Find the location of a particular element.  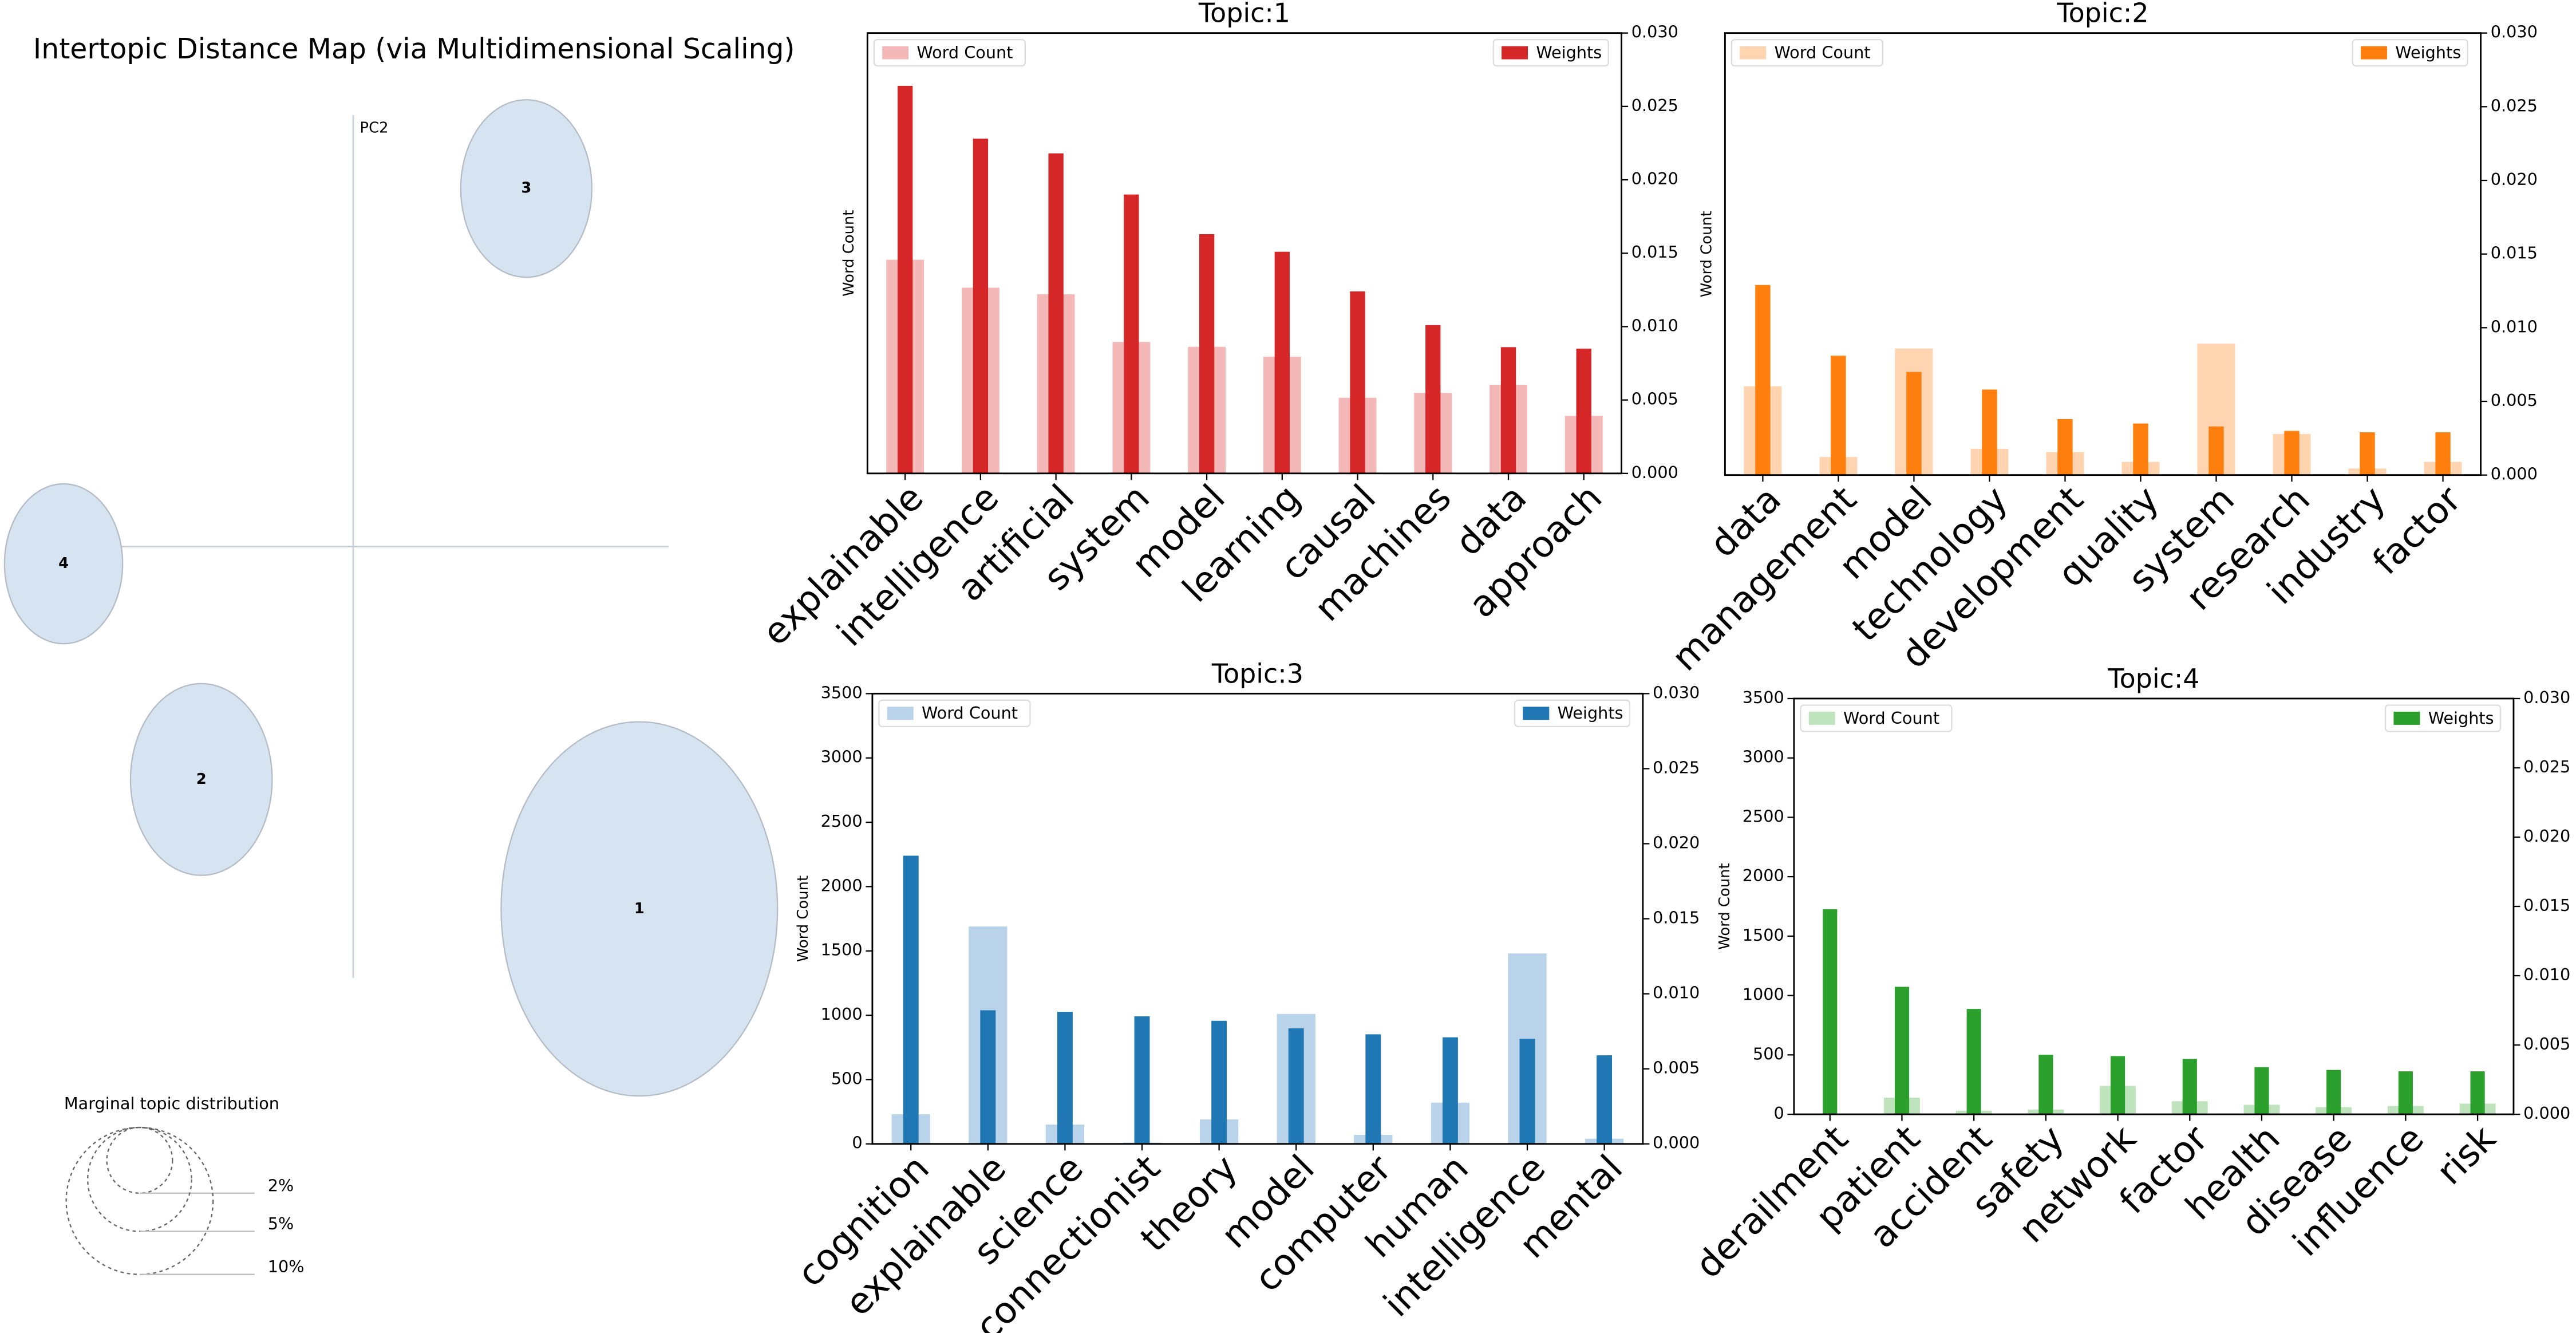

bubble-label: 4 is located at coordinates (63, 563).